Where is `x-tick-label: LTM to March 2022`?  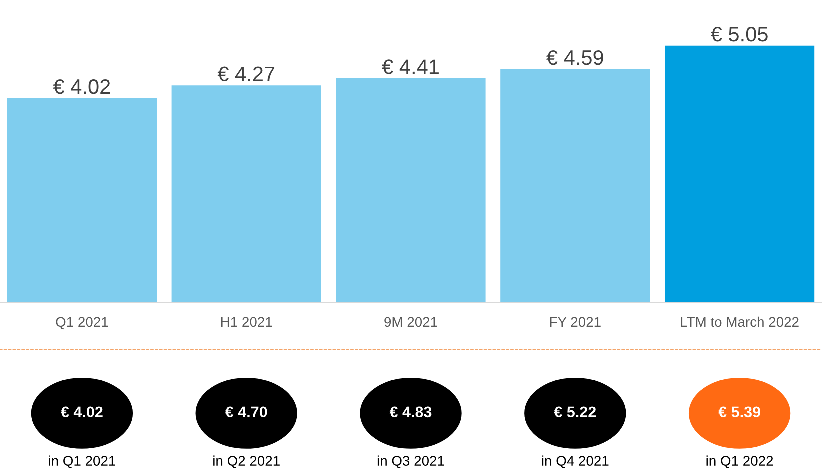 x-tick-label: LTM to March 2022 is located at coordinates (740, 322).